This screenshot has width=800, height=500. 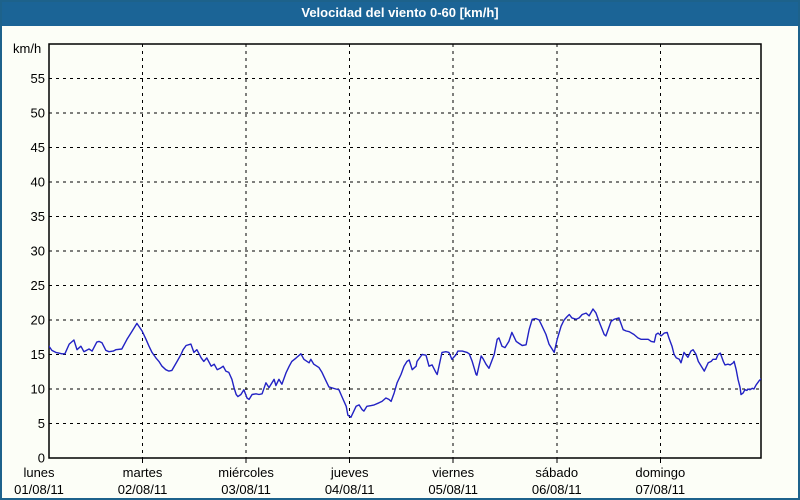 What do you see at coordinates (27, 48) in the screenshot?
I see `y-axis-unit-label: km/h` at bounding box center [27, 48].